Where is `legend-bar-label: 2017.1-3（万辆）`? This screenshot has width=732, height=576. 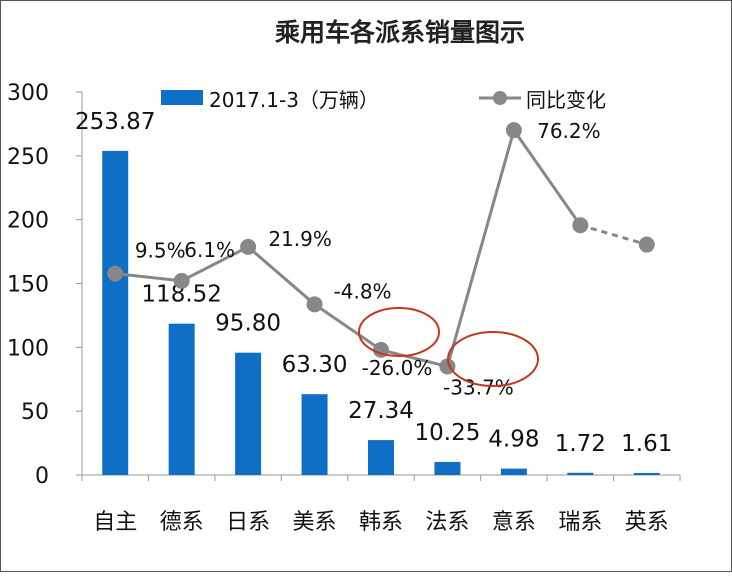 legend-bar-label: 2017.1-3（万辆） is located at coordinates (294, 100).